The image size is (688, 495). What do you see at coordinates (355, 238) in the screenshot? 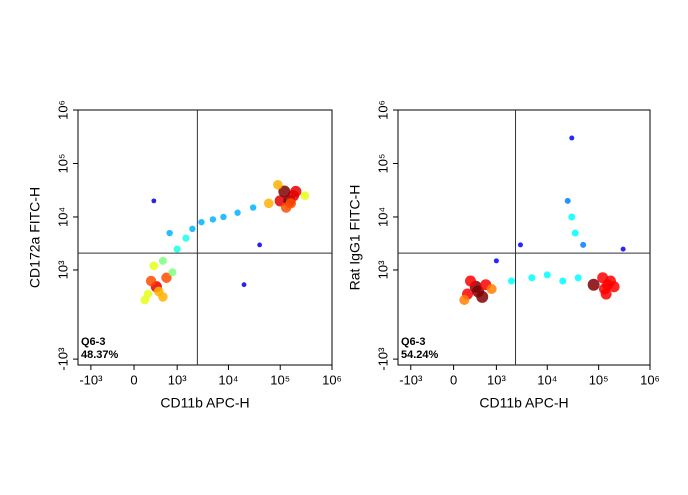
I see `y-axis-title: Rat IgG1 FITC-H` at bounding box center [355, 238].